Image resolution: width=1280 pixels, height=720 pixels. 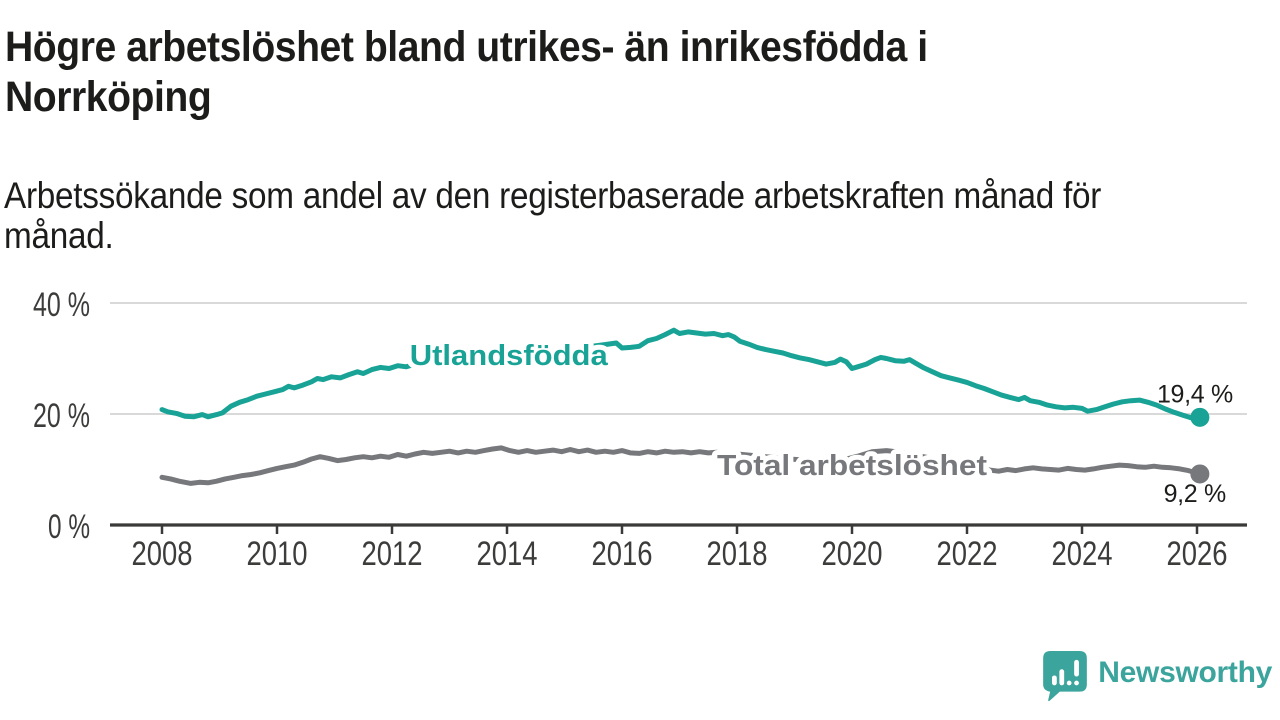 I want to click on line-total-arbetsl-shet, so click(x=681, y=465).